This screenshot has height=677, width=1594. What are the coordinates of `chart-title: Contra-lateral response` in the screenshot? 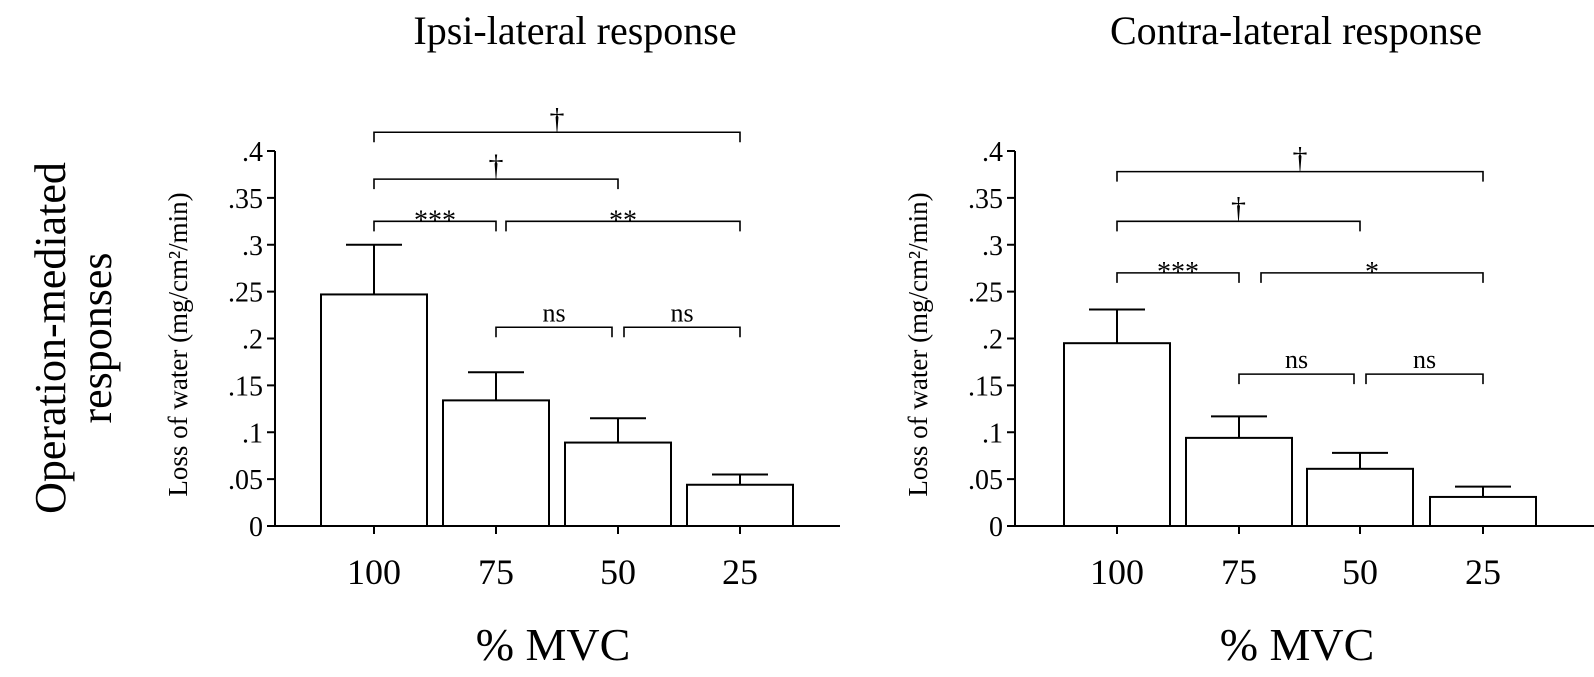 It's located at (1296, 30).